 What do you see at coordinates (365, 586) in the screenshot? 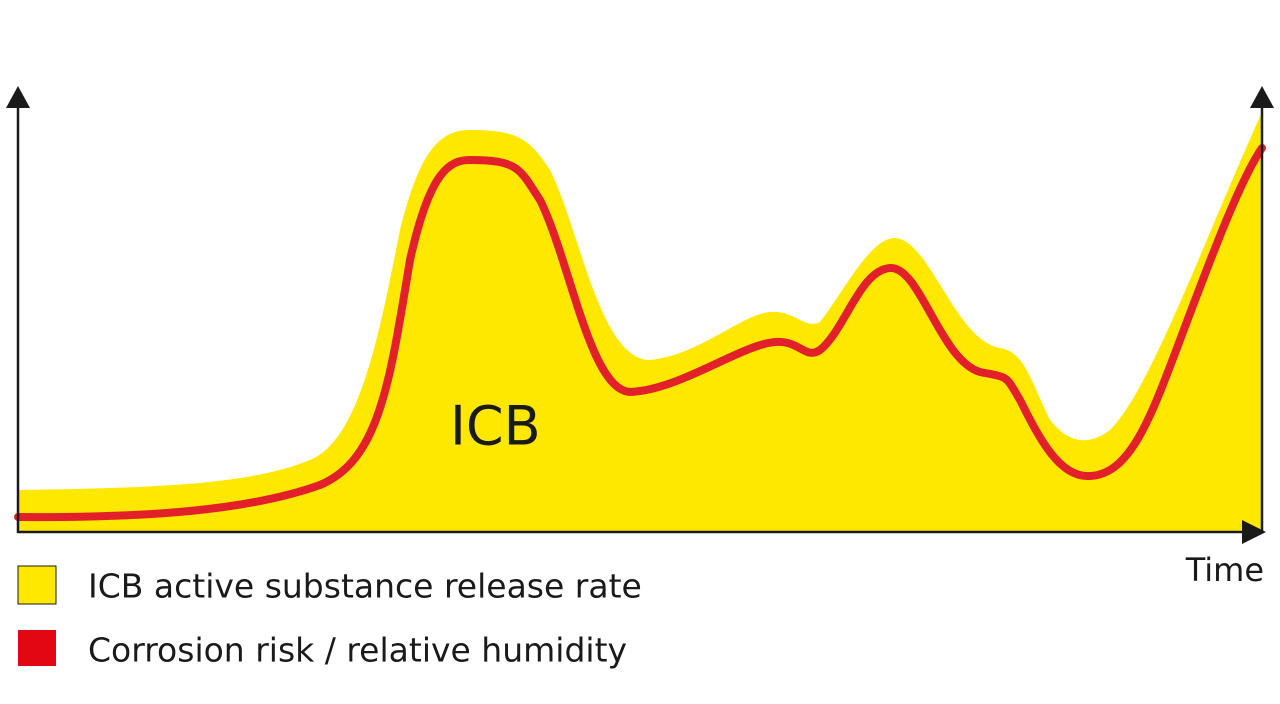
I see `legend-label: ICB active substance release rate` at bounding box center [365, 586].